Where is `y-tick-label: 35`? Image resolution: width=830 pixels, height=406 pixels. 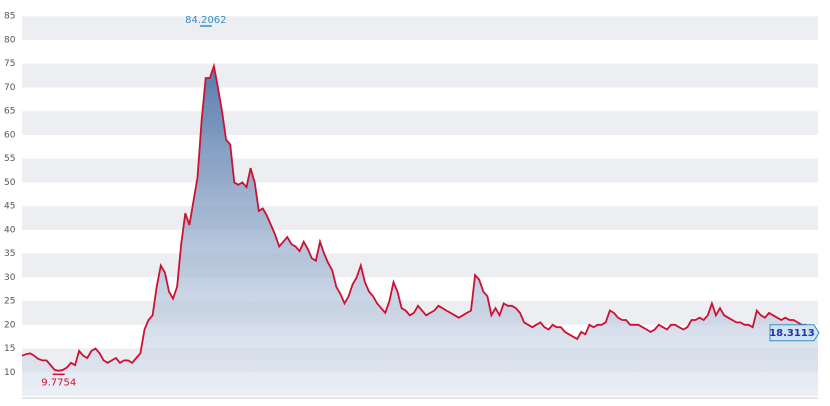
y-tick-label: 35 is located at coordinates (9, 254).